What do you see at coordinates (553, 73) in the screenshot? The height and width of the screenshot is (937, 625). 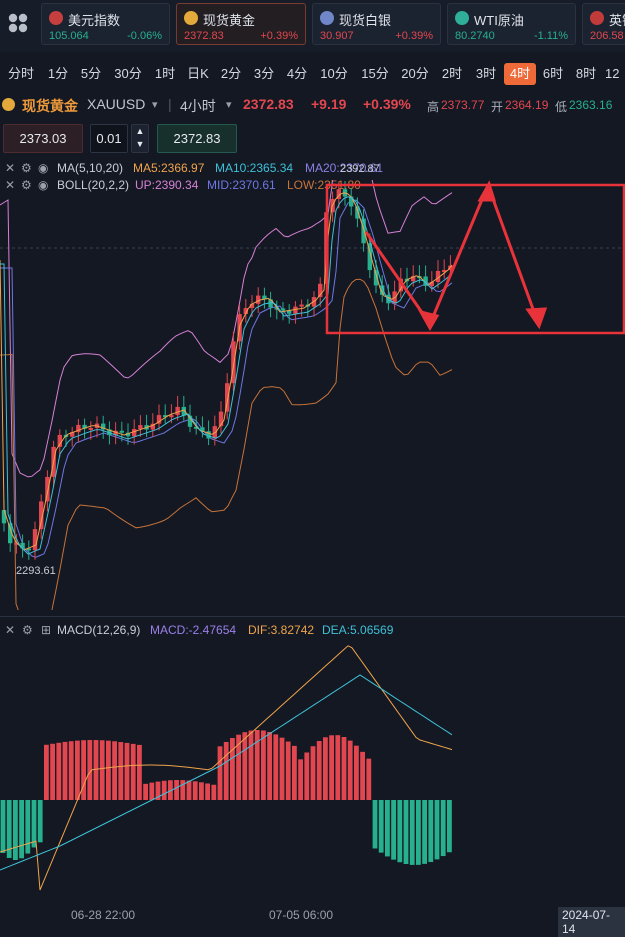 I see `period-tab-6h: 6时` at bounding box center [553, 73].